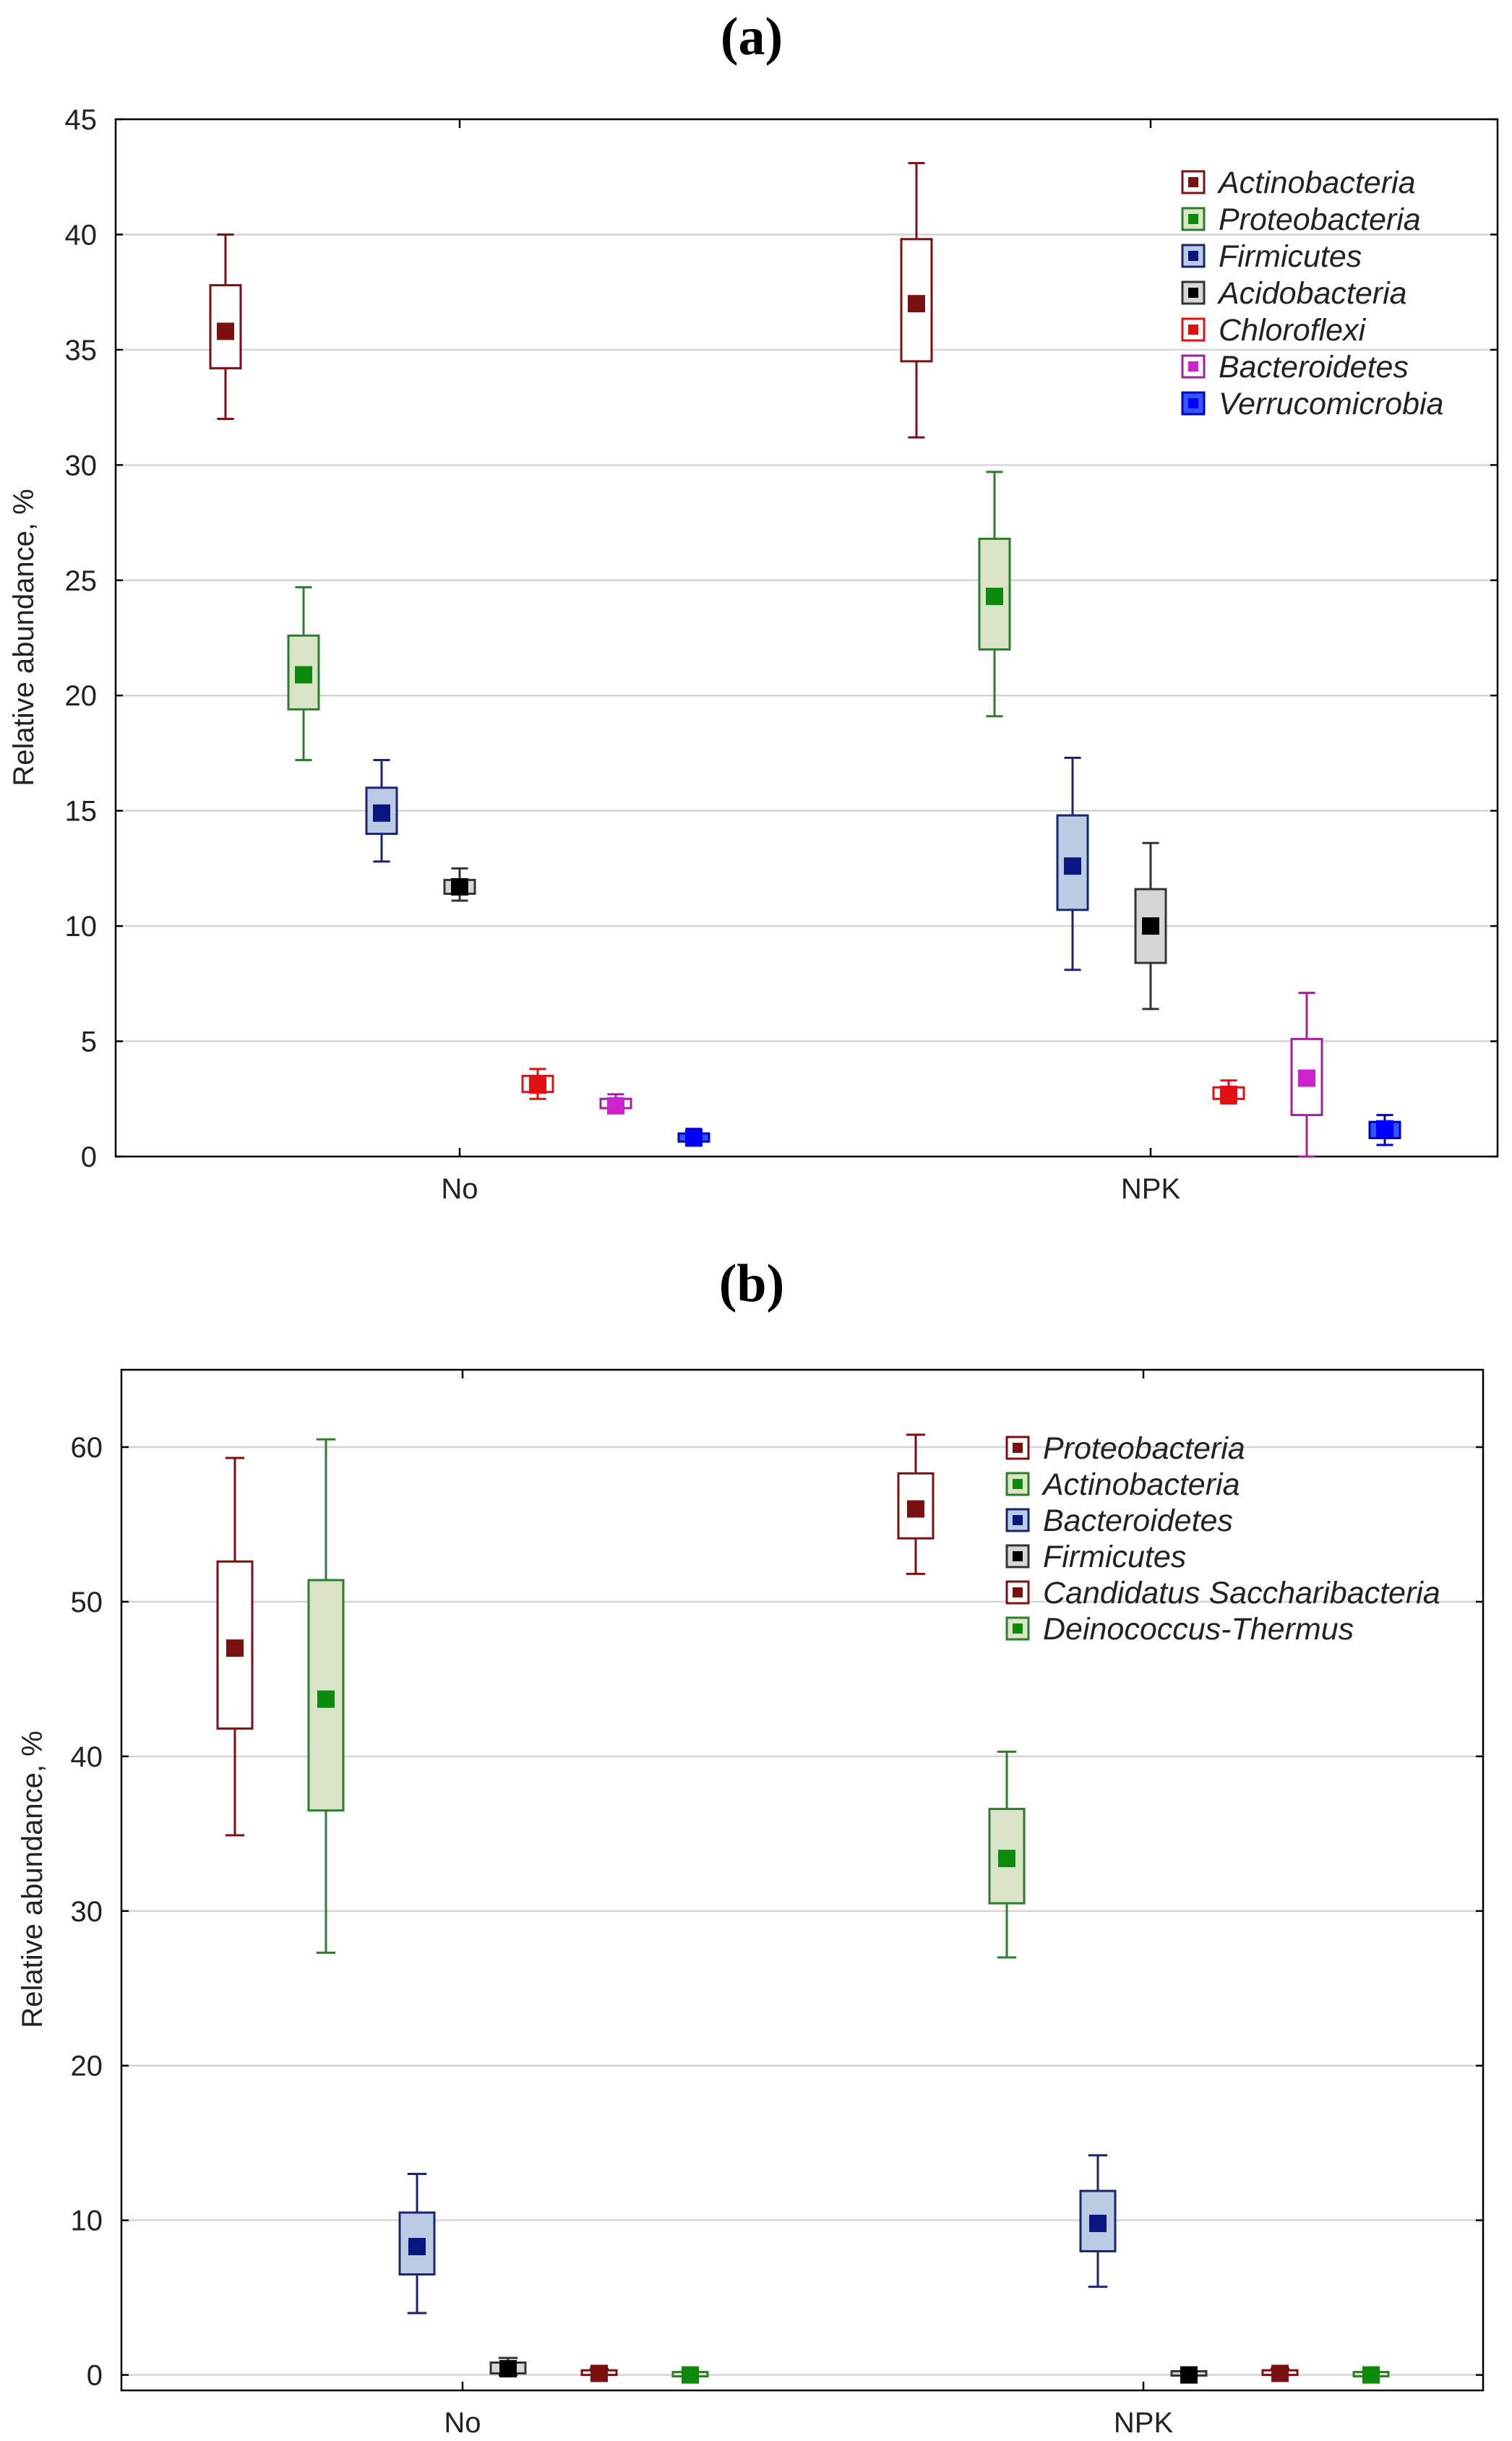 The height and width of the screenshot is (2441, 1512). I want to click on box-verrucomicrobia-npk, so click(1384, 1130).